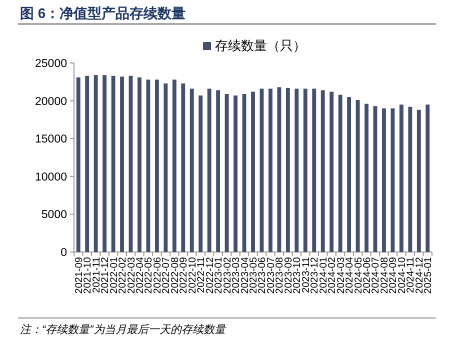 The height and width of the screenshot is (342, 454). I want to click on x-tick-label: 2022-10, so click(192, 275).